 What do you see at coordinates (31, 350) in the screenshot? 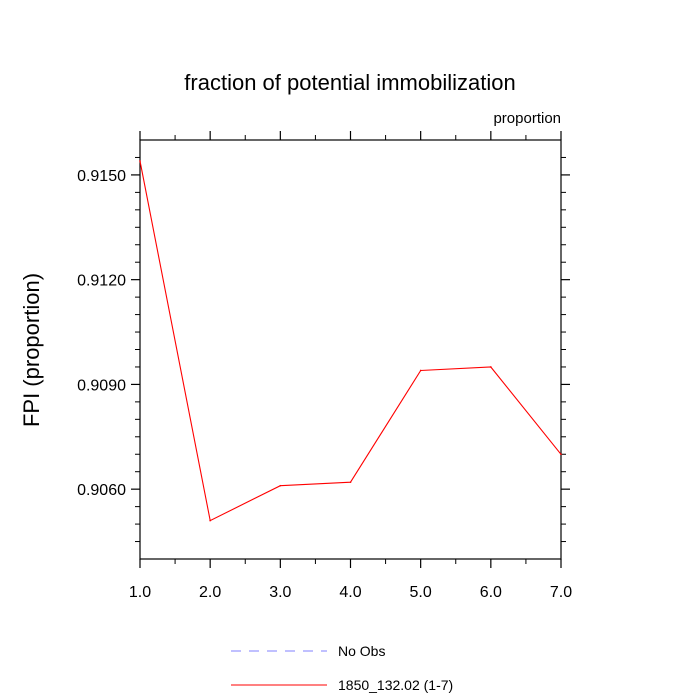
I see `y-axis-label: FPI (proportion)` at bounding box center [31, 350].